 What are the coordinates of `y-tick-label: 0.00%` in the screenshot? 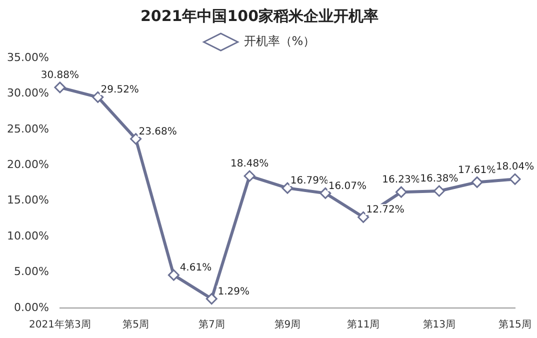 It's located at (31, 307).